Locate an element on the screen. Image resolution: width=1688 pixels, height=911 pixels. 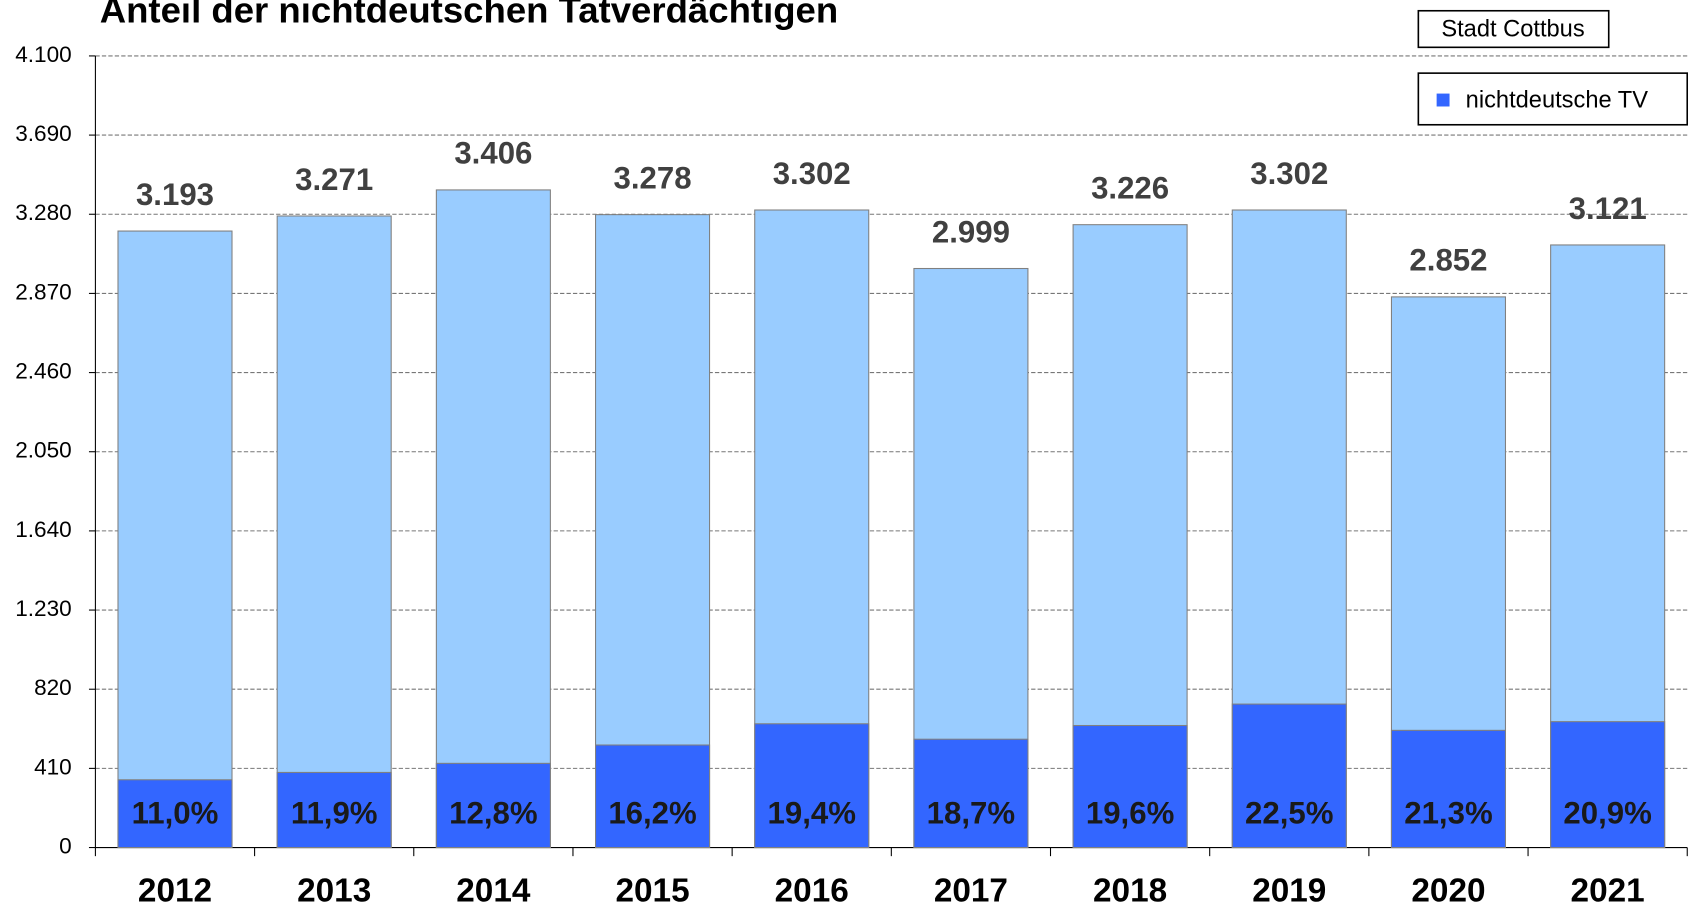
x-tick-label: 2018 is located at coordinates (1130, 891).